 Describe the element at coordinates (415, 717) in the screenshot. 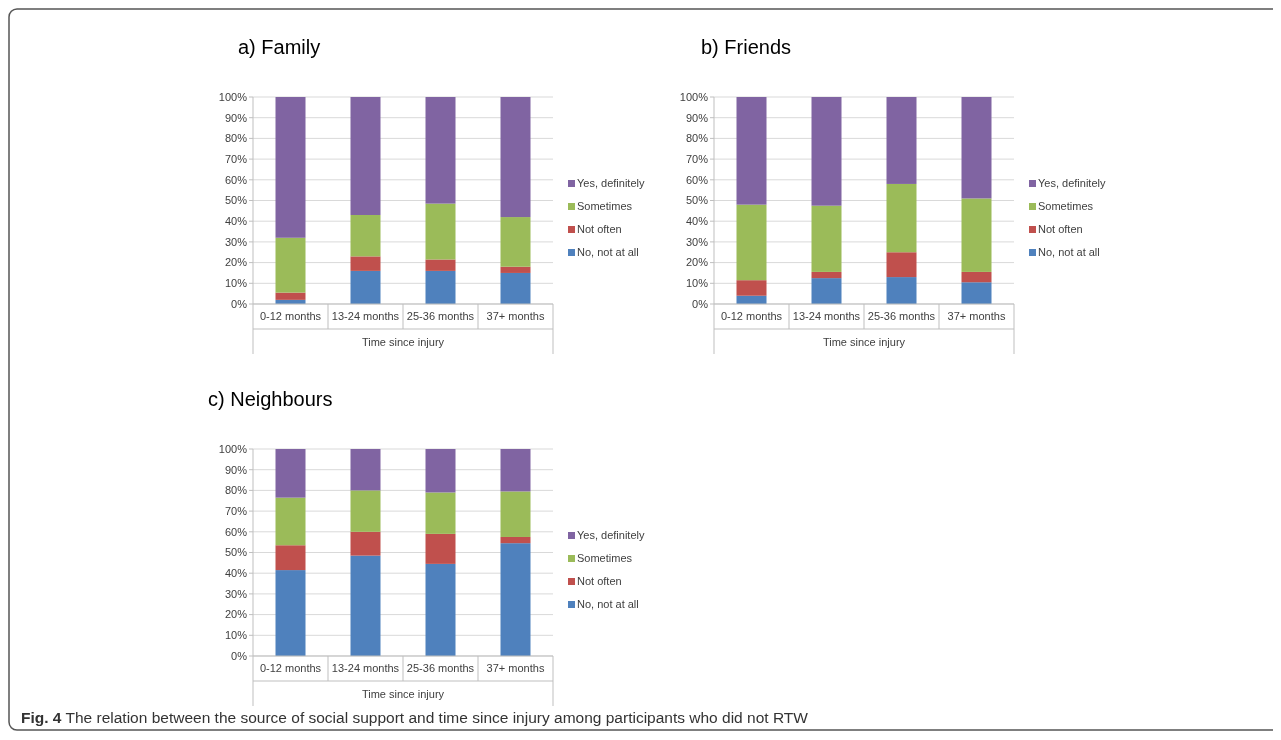

I see `caption: Fig. 4 The relation between the source of social support and time since injury among participants who did not RTW` at that location.